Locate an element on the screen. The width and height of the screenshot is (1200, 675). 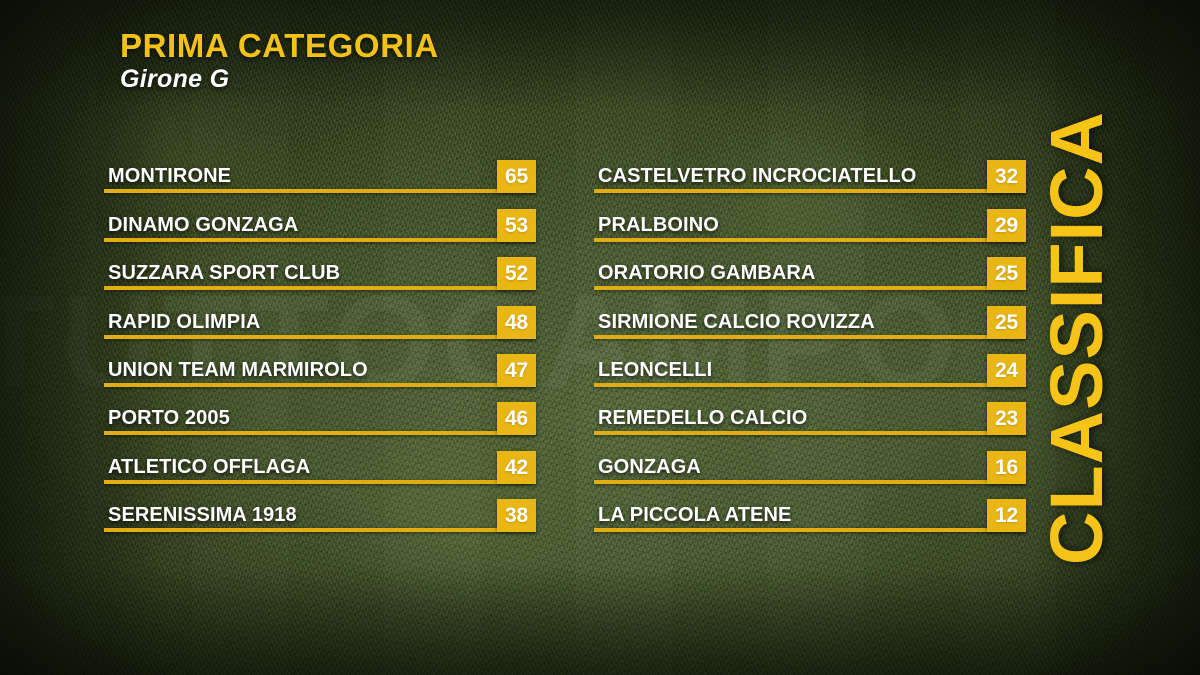
team-name: GONZAGA is located at coordinates (649, 466).